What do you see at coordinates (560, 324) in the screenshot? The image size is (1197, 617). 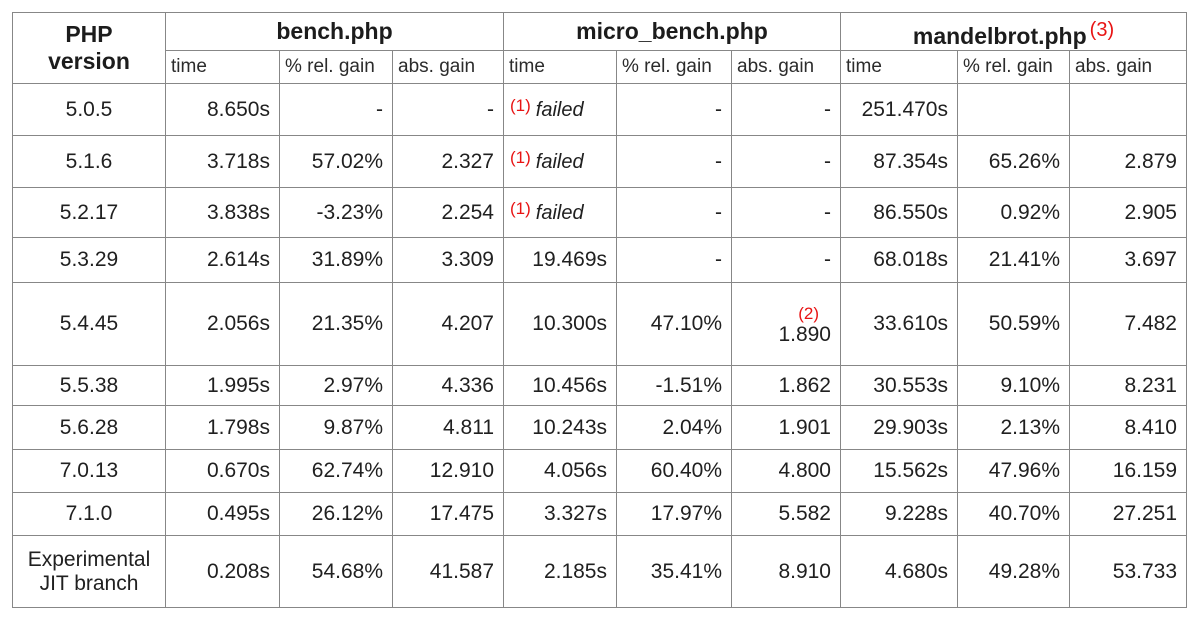 I see `data-cell: 10.300s` at bounding box center [560, 324].